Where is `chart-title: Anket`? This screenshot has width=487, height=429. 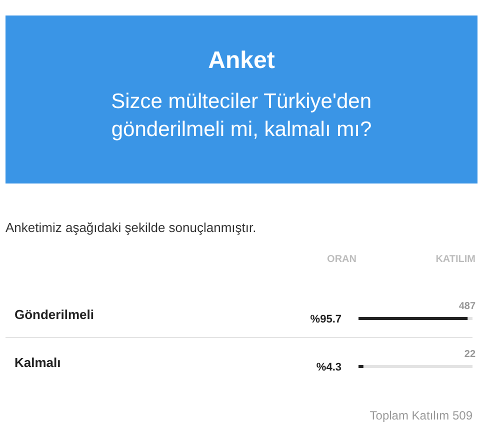 chart-title: Anket is located at coordinates (241, 60).